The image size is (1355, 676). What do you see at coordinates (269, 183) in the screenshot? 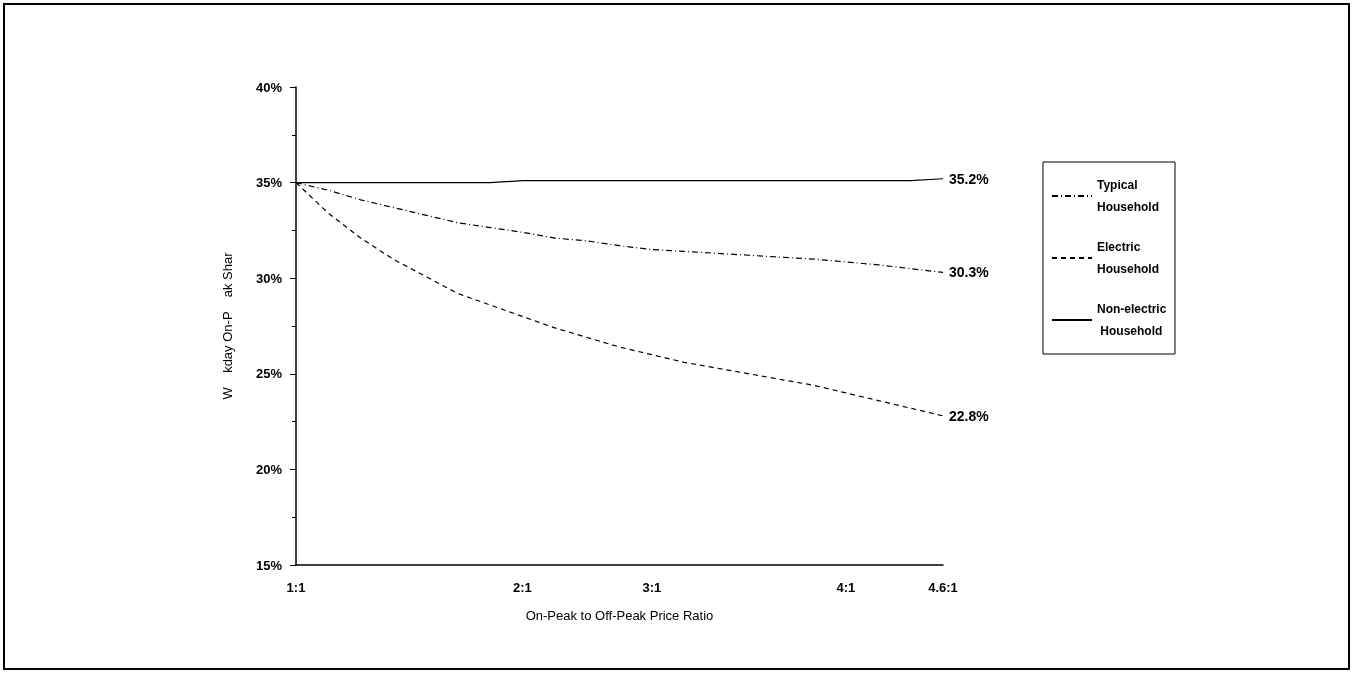
I see `y-tick-label: 35%` at bounding box center [269, 183].